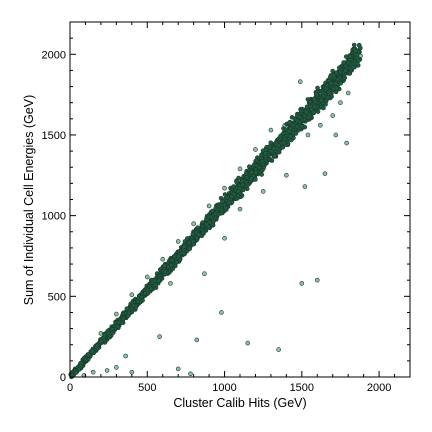 This screenshot has width=432, height=432. Describe the element at coordinates (29, 200) in the screenshot. I see `y-axis-label: Sum of Individual Cell Energies (GeV)` at that location.